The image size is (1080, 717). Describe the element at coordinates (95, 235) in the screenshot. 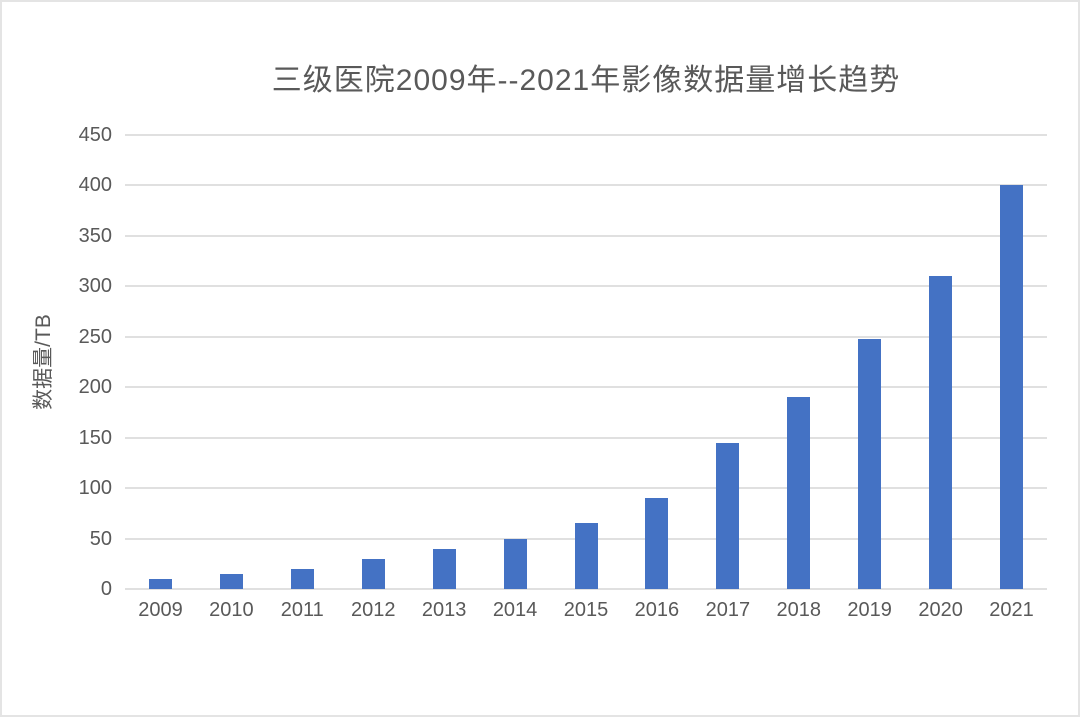

I see `y-tick-label: 350` at that location.